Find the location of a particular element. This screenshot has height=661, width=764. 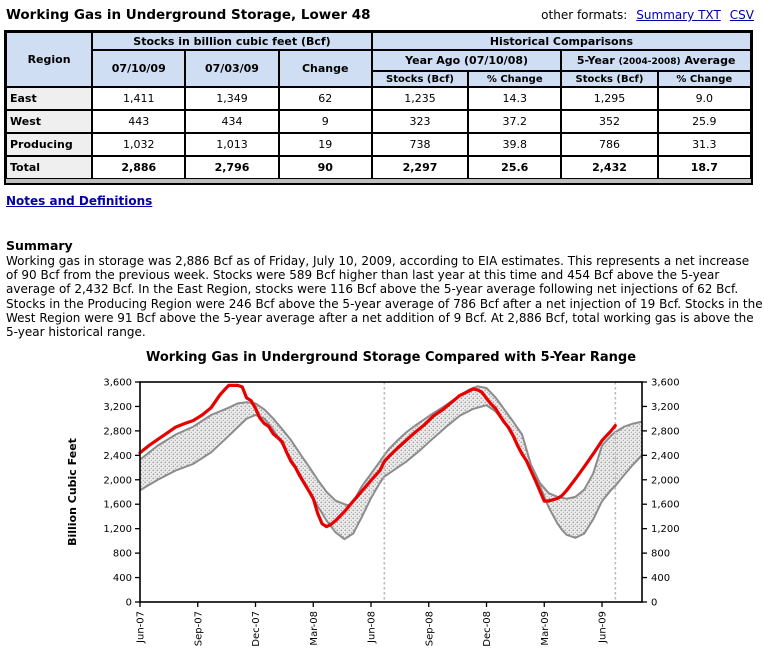

cell-ya_pct: 37.2 is located at coordinates (515, 121).